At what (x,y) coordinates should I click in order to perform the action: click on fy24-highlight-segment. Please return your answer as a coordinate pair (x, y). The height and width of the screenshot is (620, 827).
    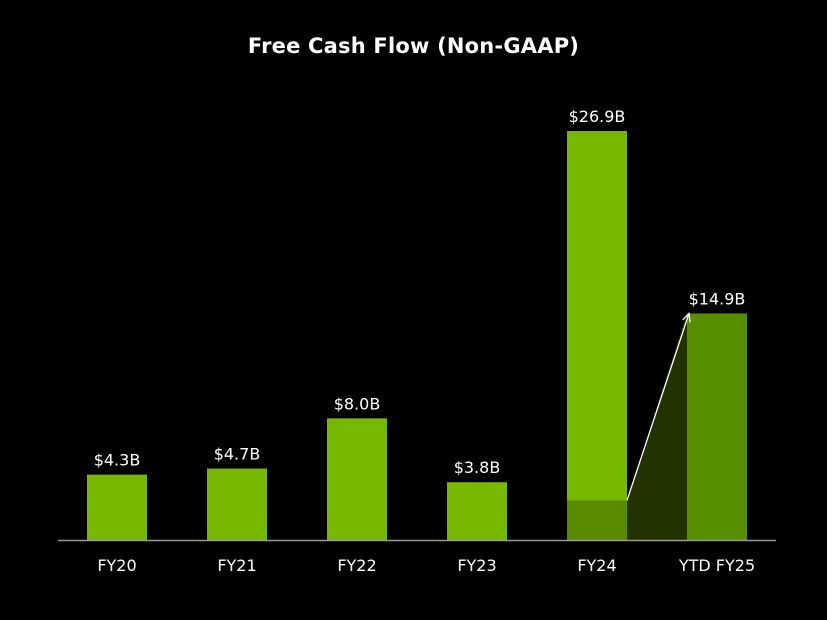
    Looking at the image, I should click on (597, 520).